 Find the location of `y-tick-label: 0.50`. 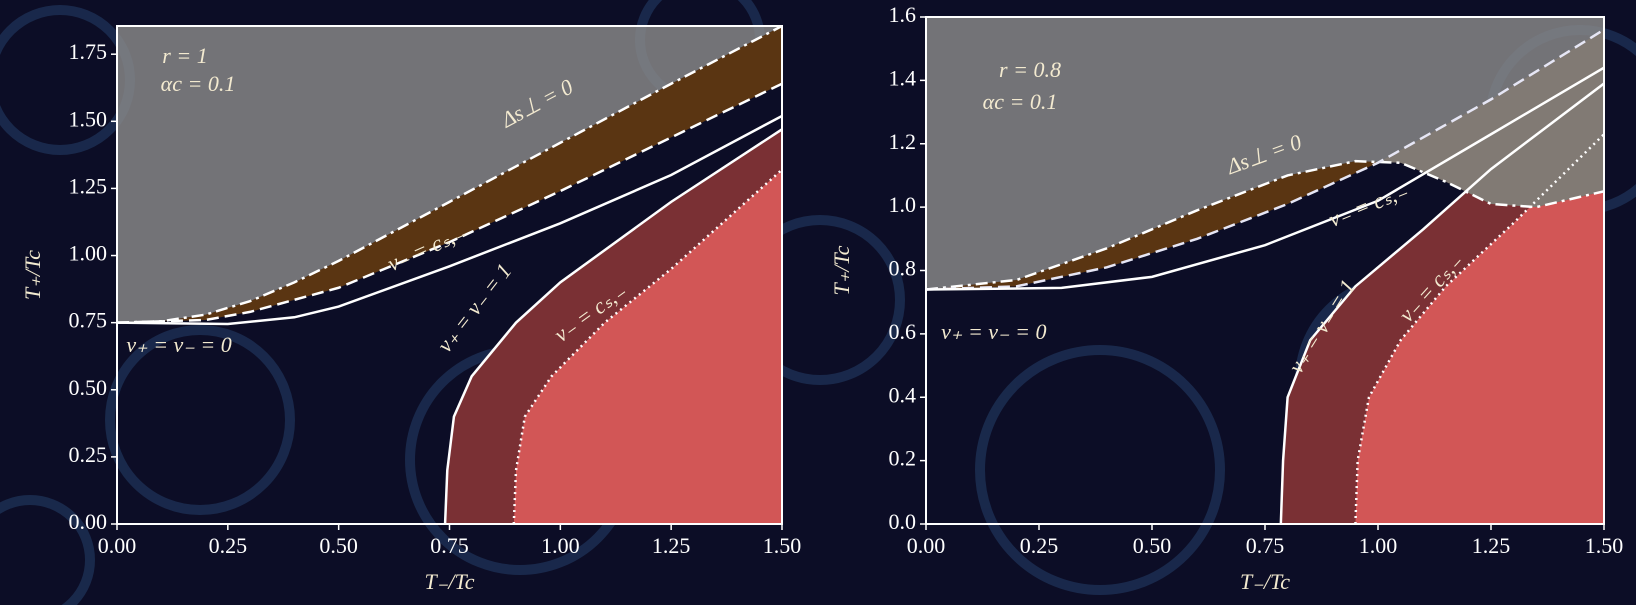

y-tick-label: 0.50 is located at coordinates (88, 387).